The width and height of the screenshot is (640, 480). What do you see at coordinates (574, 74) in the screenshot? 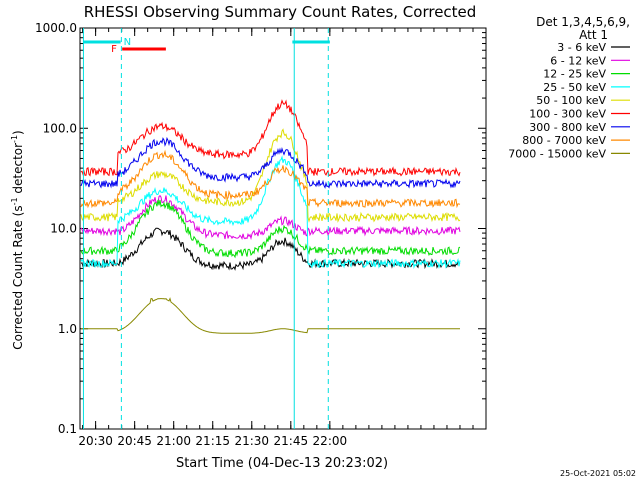
I see `legend-entry-label: 12 - 25 keV` at bounding box center [574, 74].